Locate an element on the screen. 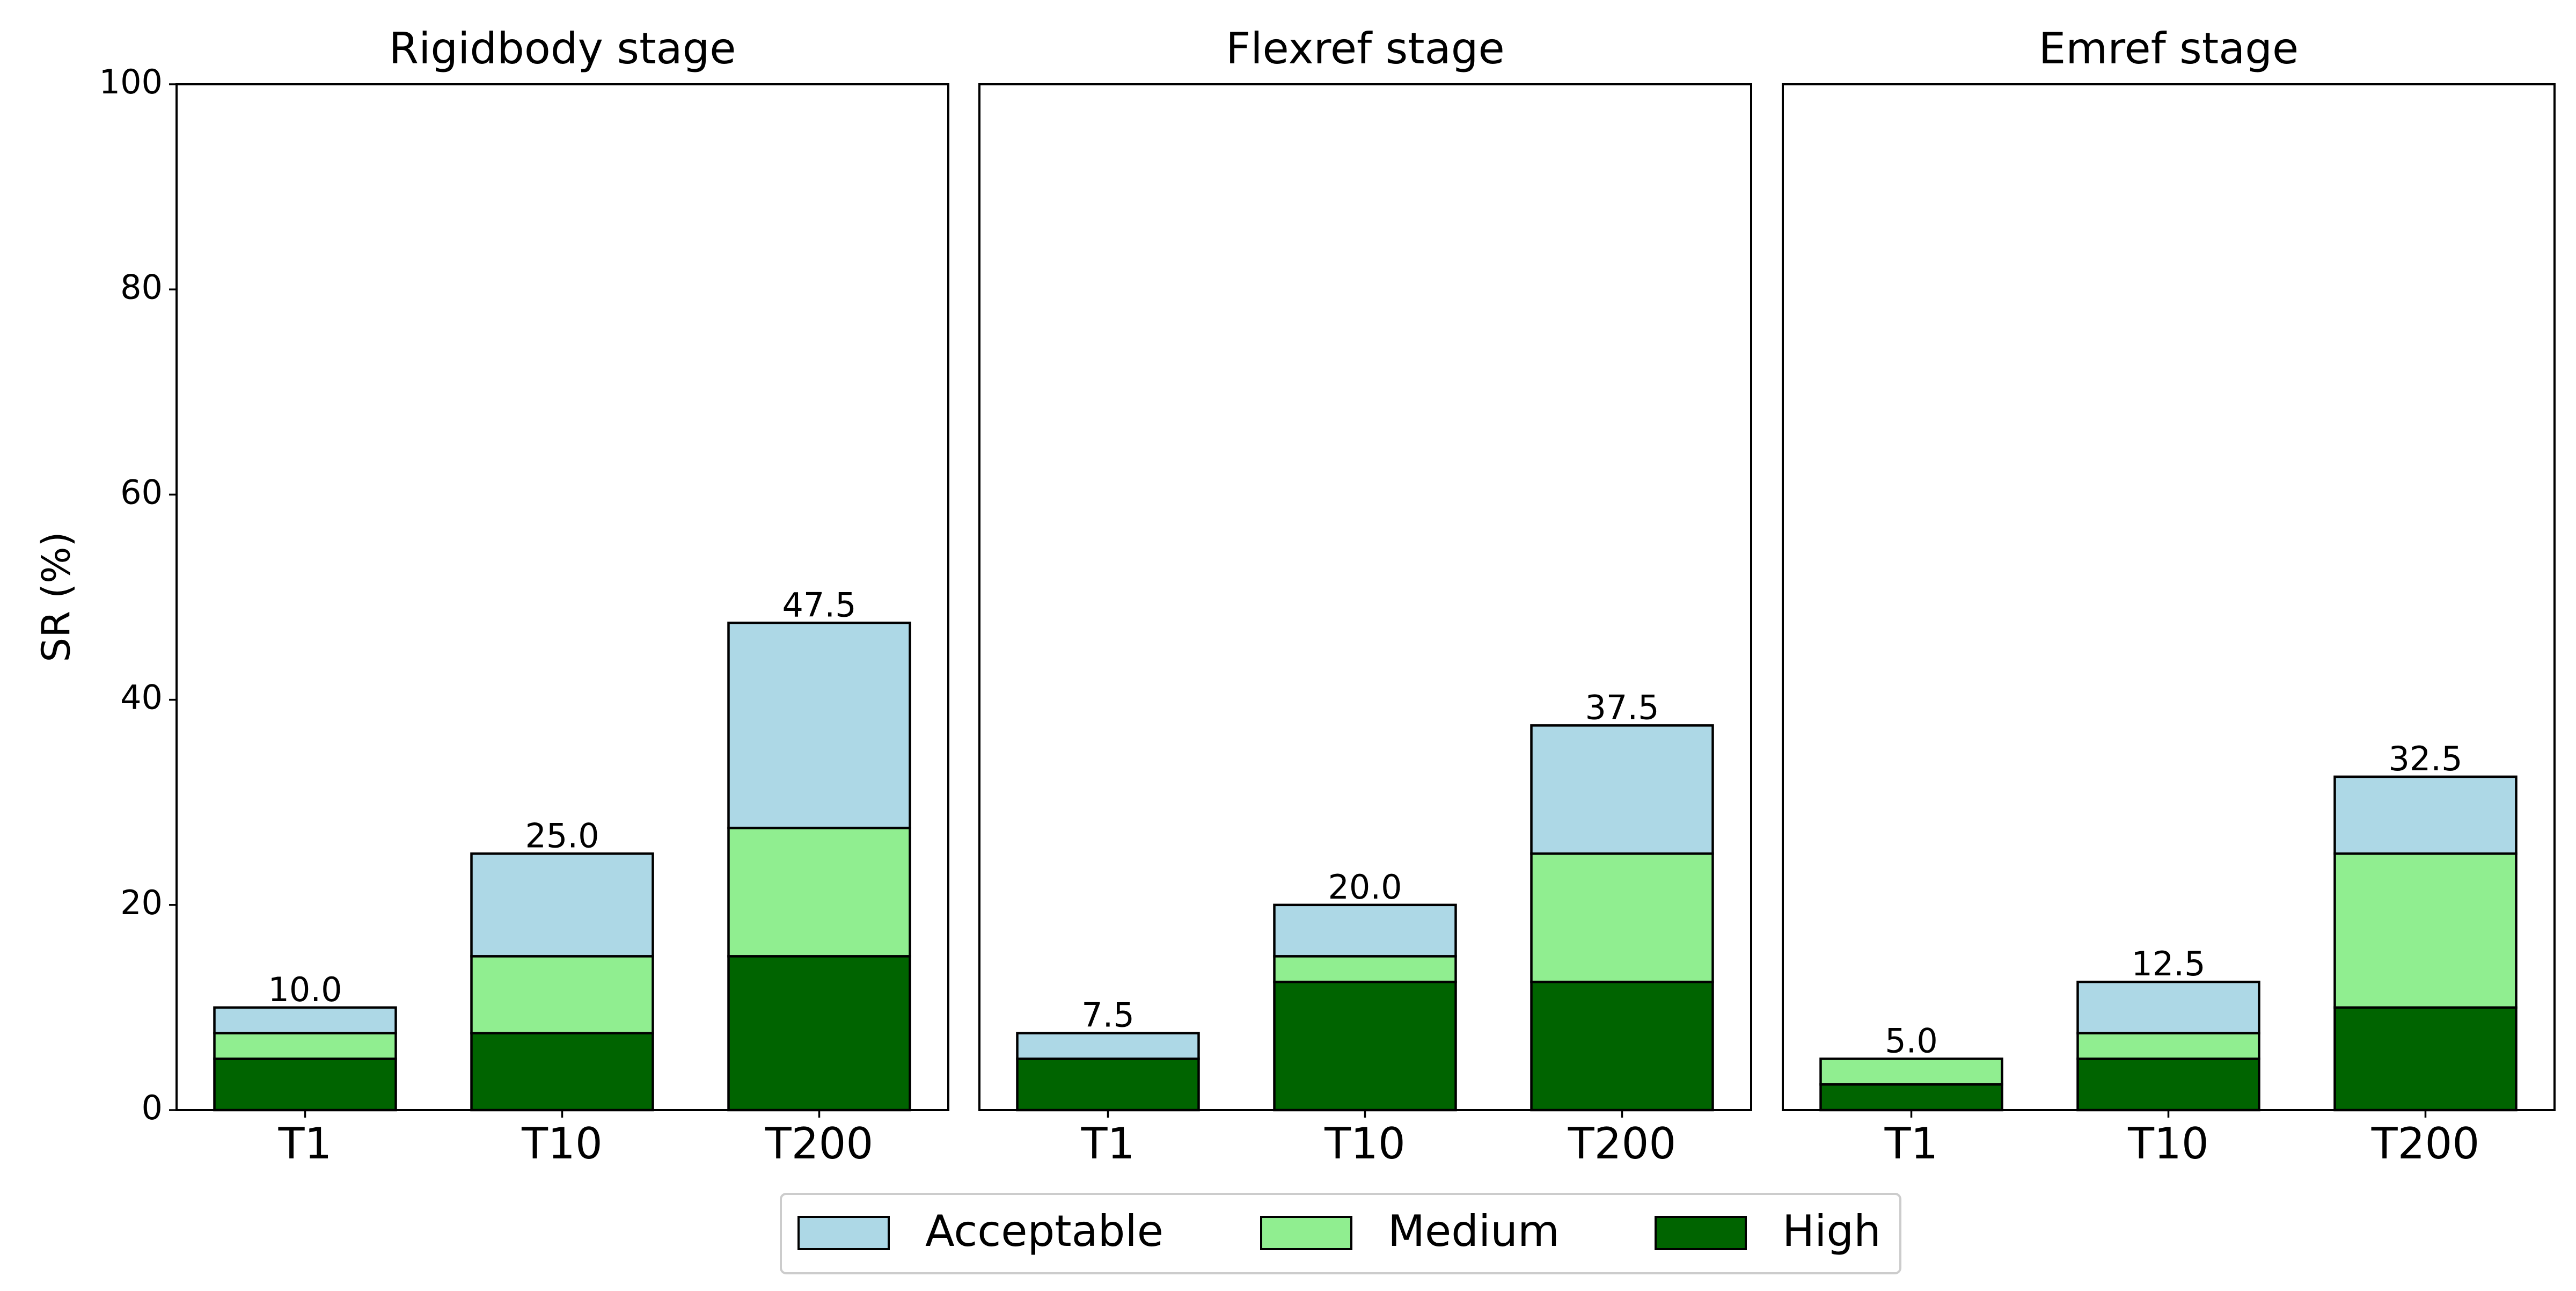  bar-total-label: 37.5 is located at coordinates (1622, 707).